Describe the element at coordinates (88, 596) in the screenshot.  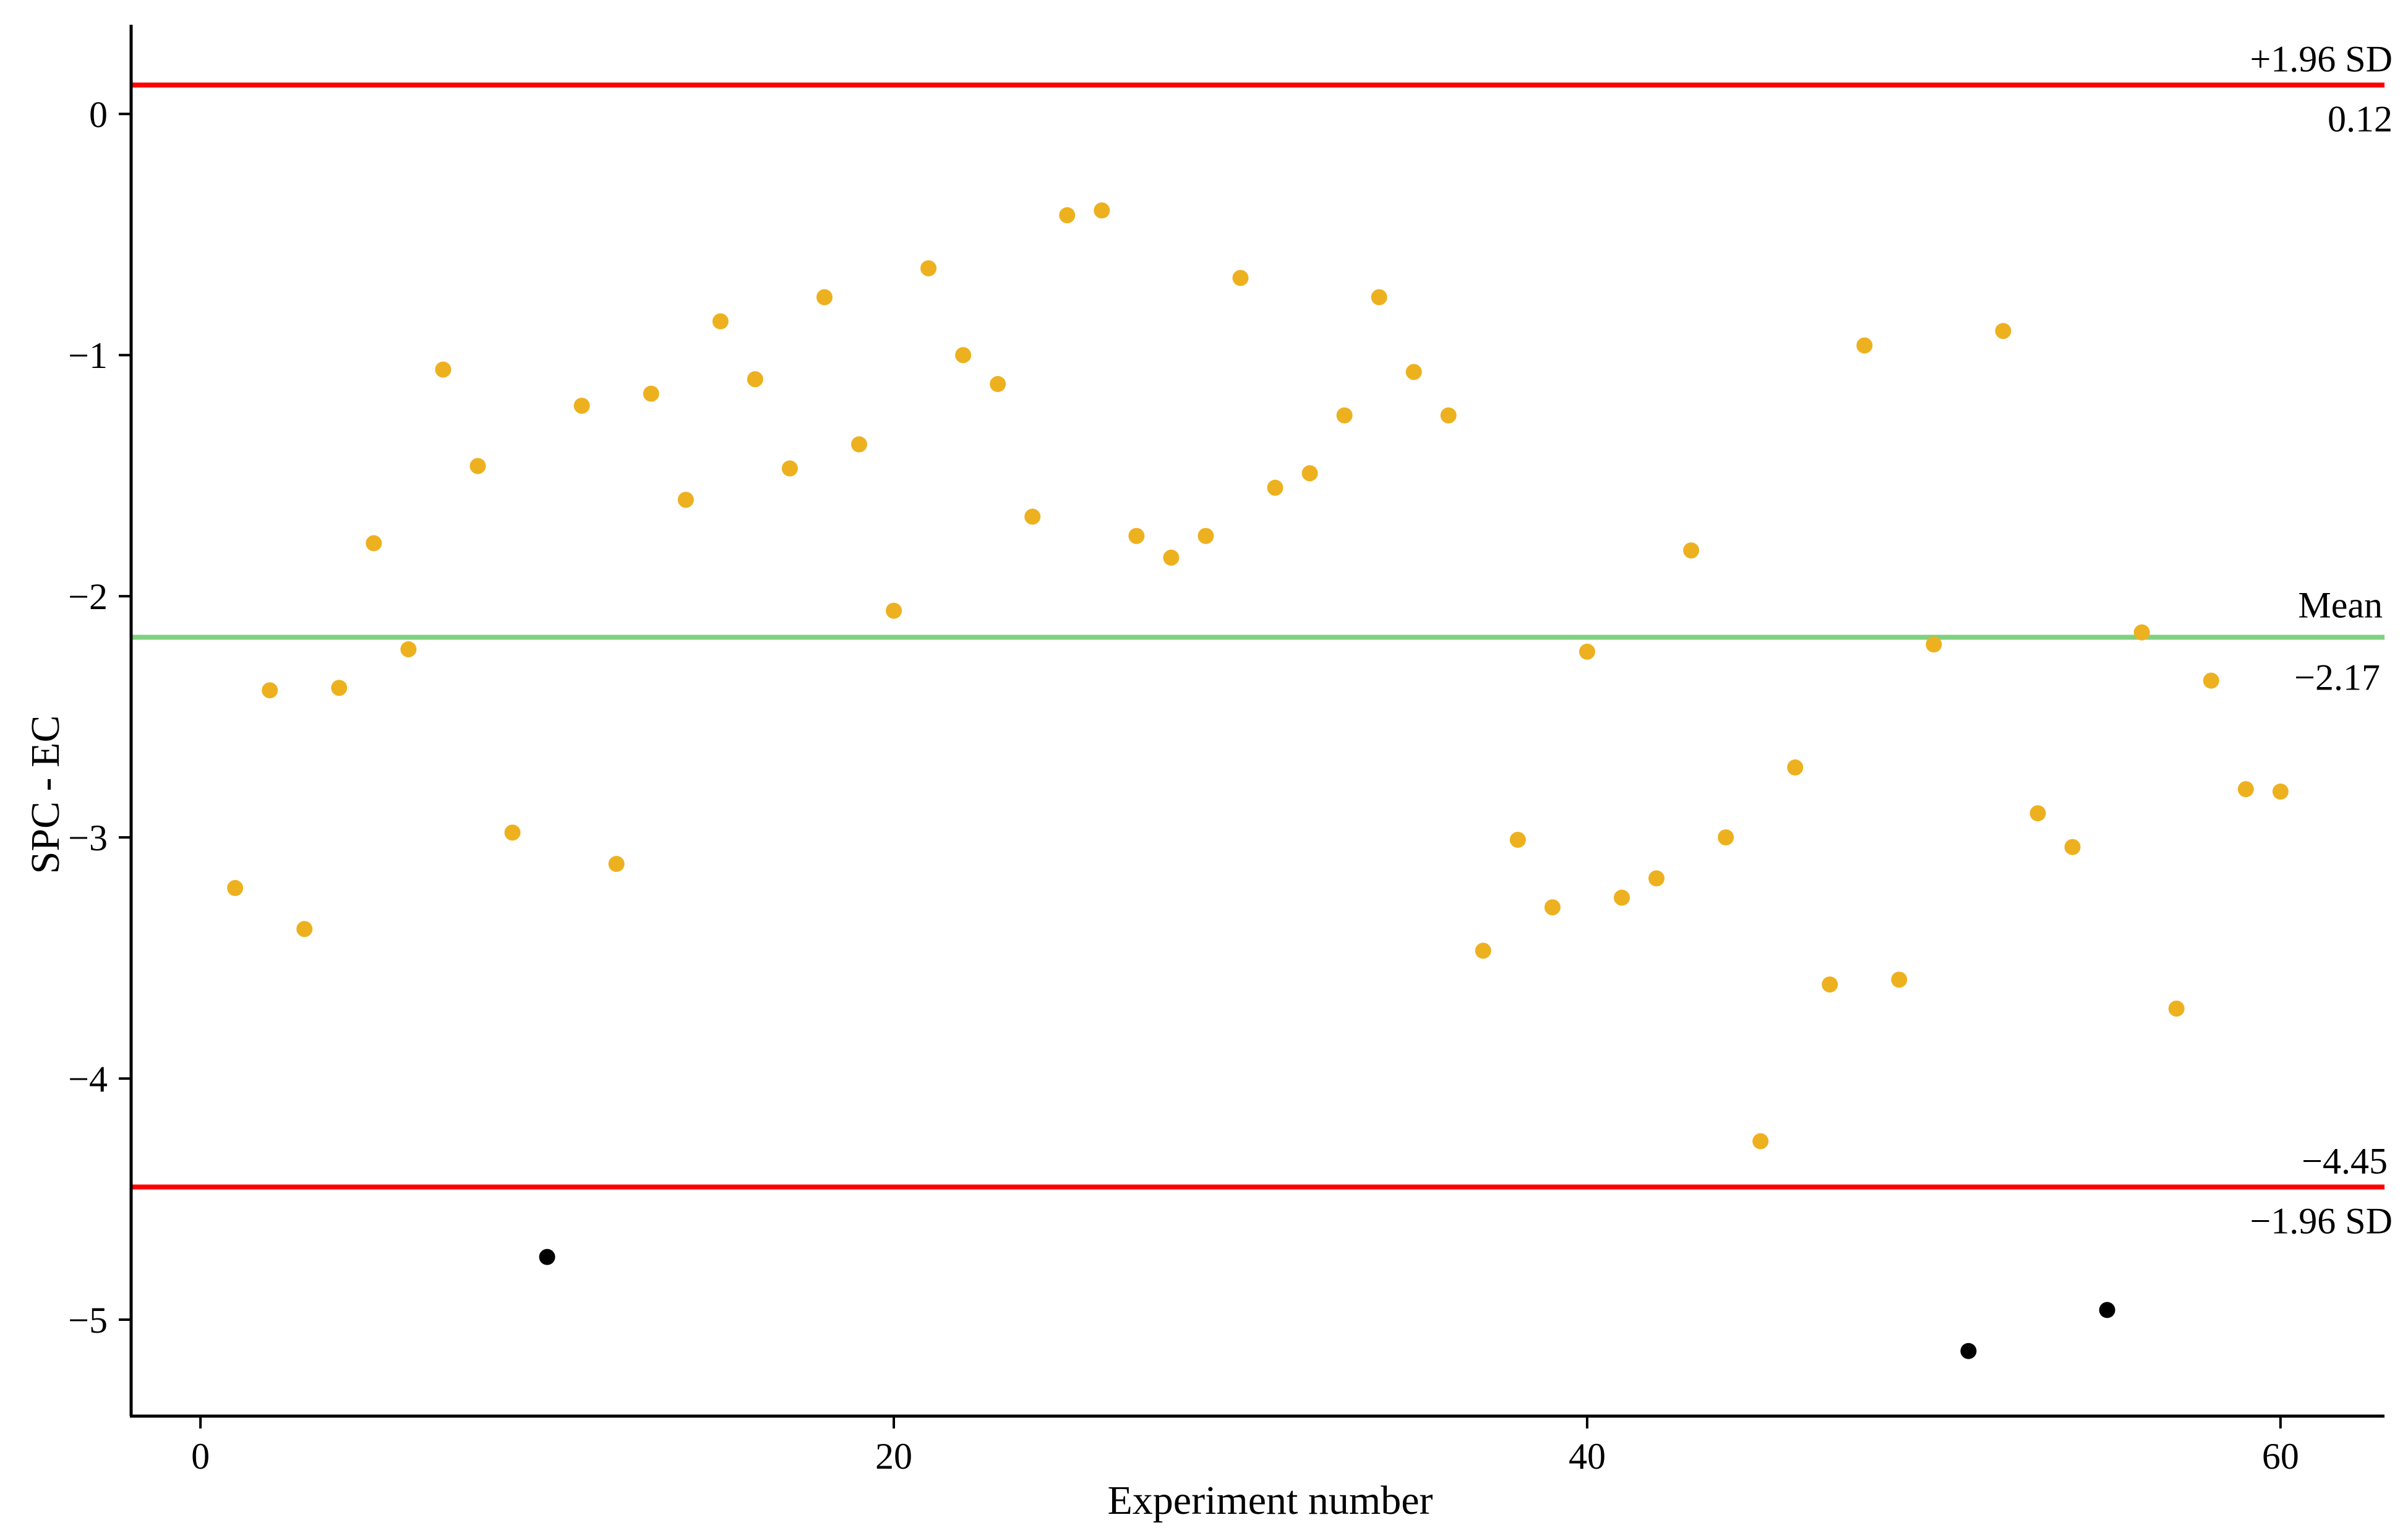
I see `y-tick-label: −2` at that location.